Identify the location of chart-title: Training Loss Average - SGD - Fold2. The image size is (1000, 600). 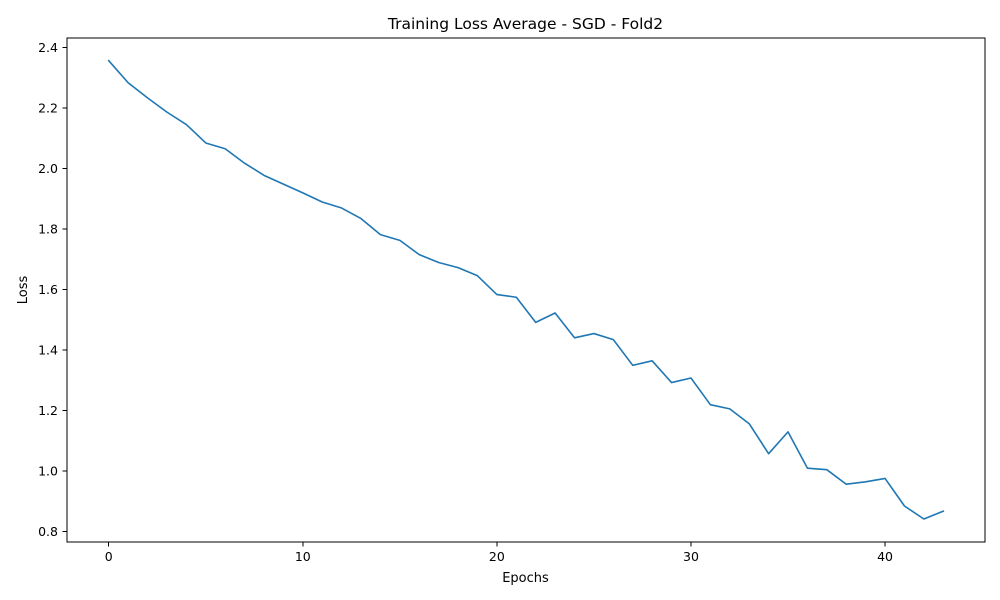
(525, 24).